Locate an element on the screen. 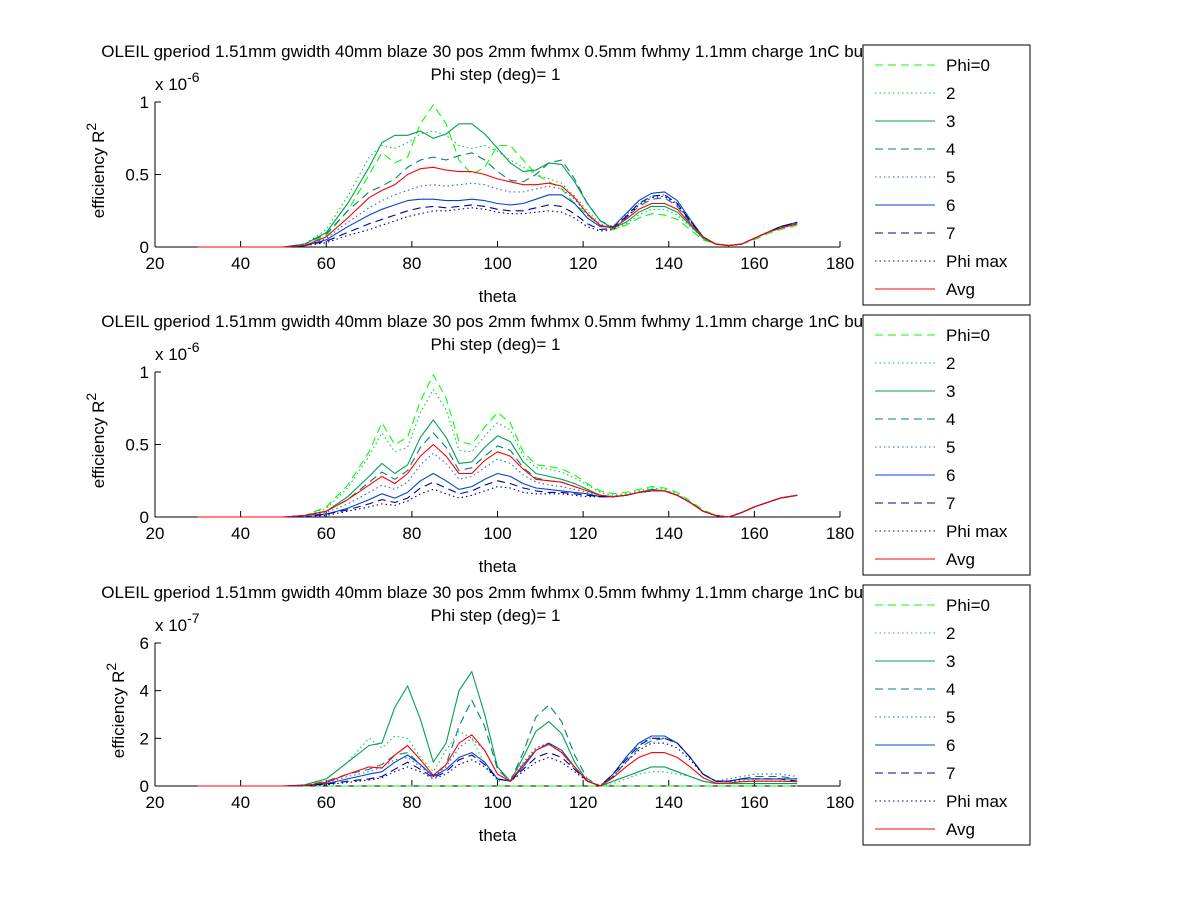 Image resolution: width=1200 pixels, height=901 pixels. y-exponent-label: x 10-7 is located at coordinates (177, 622).